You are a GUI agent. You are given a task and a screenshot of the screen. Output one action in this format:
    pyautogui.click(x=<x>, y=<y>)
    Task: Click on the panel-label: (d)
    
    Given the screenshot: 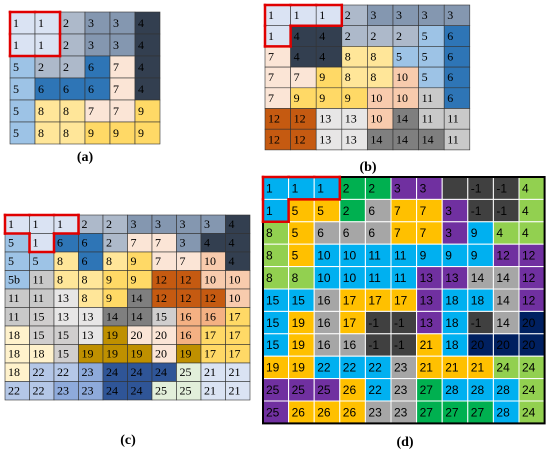 What is the action you would take?
    pyautogui.click(x=404, y=442)
    